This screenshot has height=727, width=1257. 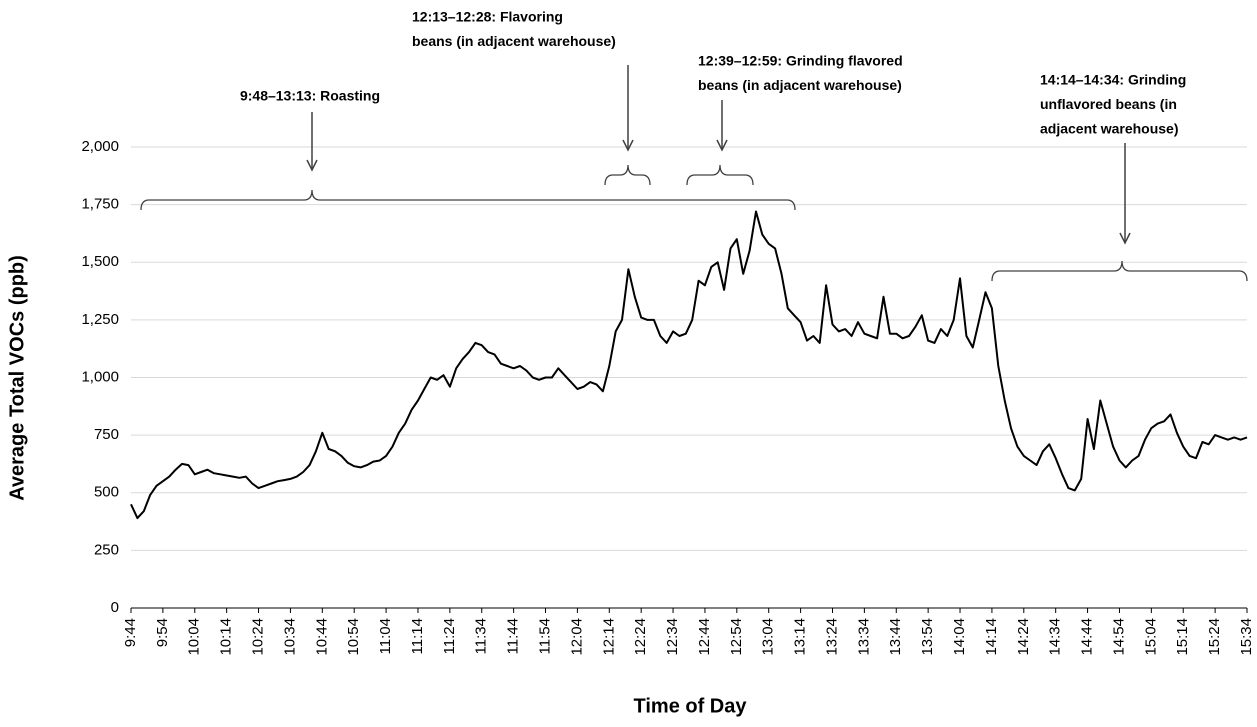 What do you see at coordinates (449, 636) in the screenshot?
I see `x-tick-label: 11:24` at bounding box center [449, 636].